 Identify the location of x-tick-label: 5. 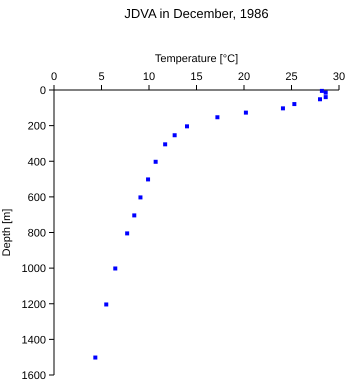
(101, 77).